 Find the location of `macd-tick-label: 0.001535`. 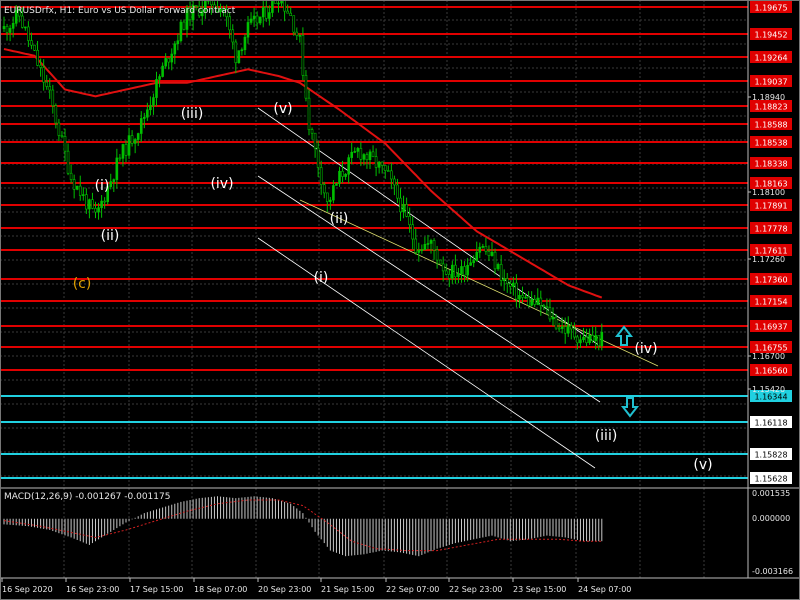

macd-tick-label: 0.001535 is located at coordinates (771, 493).